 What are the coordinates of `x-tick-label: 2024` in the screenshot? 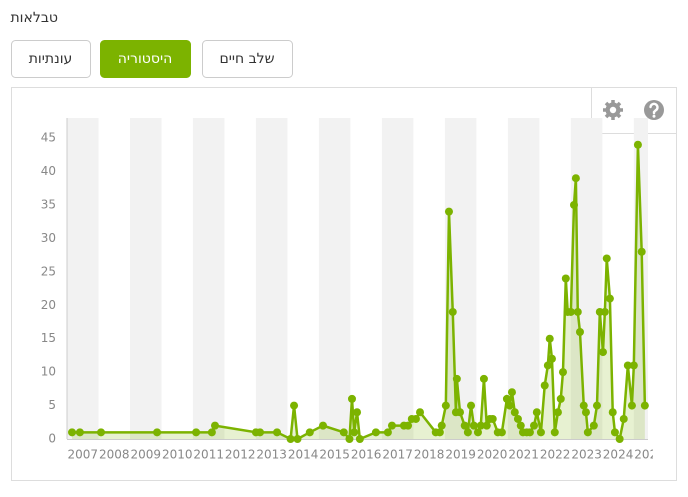 It's located at (618, 455).